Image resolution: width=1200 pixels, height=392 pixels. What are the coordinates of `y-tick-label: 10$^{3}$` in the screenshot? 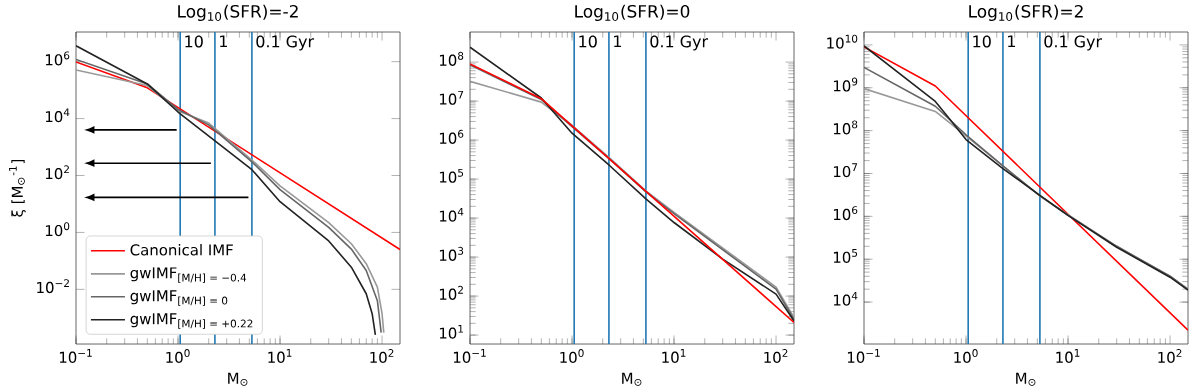 It's located at (451, 253).